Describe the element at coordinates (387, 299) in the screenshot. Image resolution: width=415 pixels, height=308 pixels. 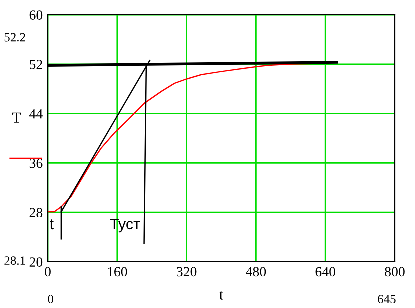
I see `text: 645` at that location.